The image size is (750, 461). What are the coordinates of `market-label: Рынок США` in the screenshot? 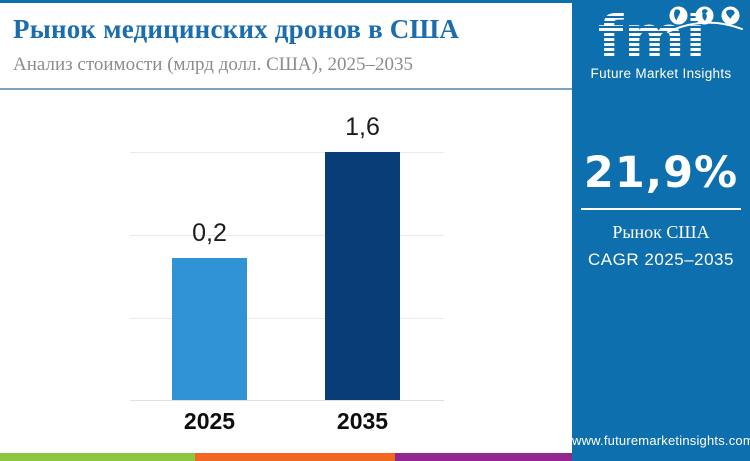 It's located at (661, 232).